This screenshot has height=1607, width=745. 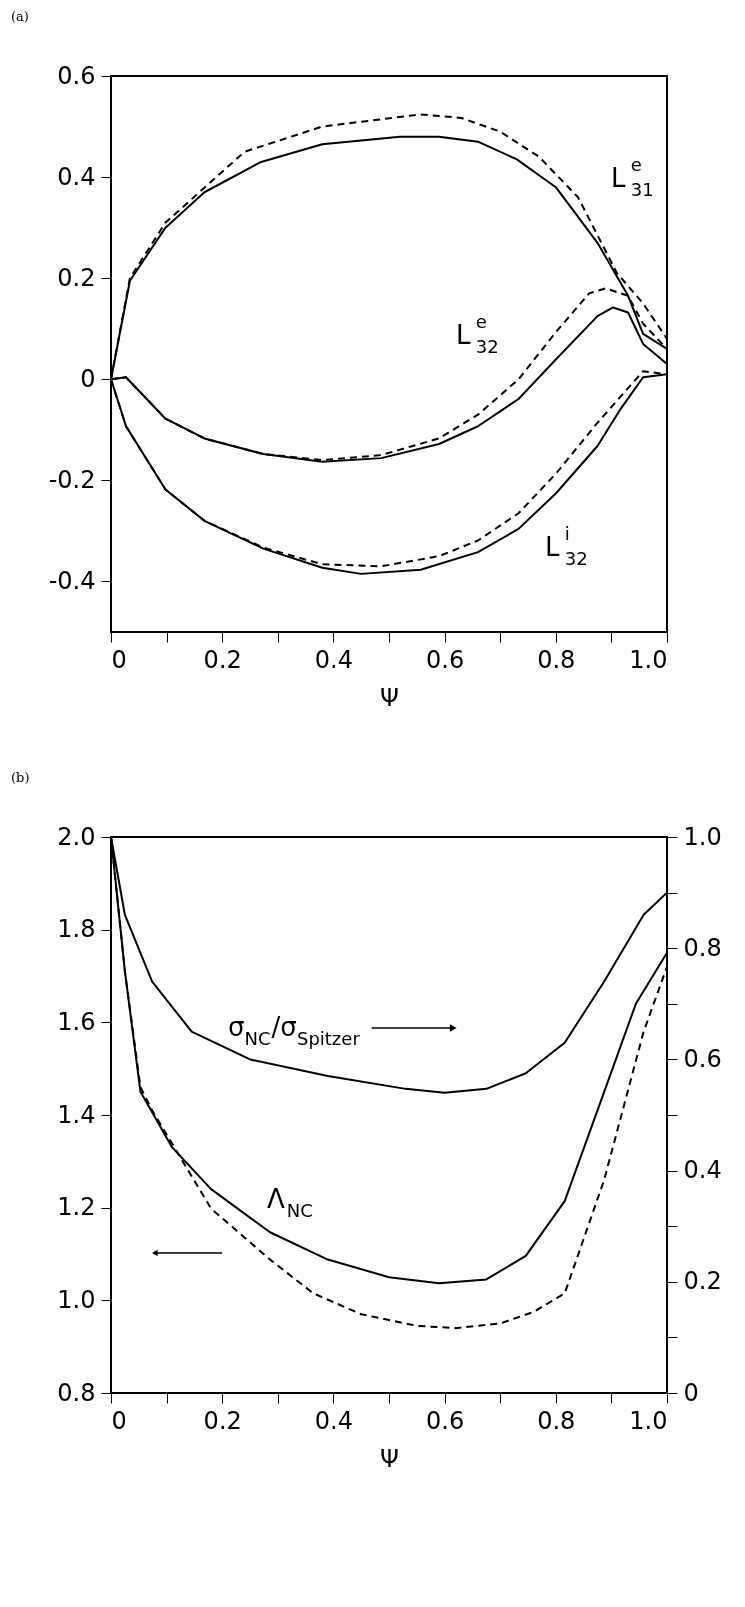 I want to click on y-tick-label: 1.6, so click(x=76, y=1021).